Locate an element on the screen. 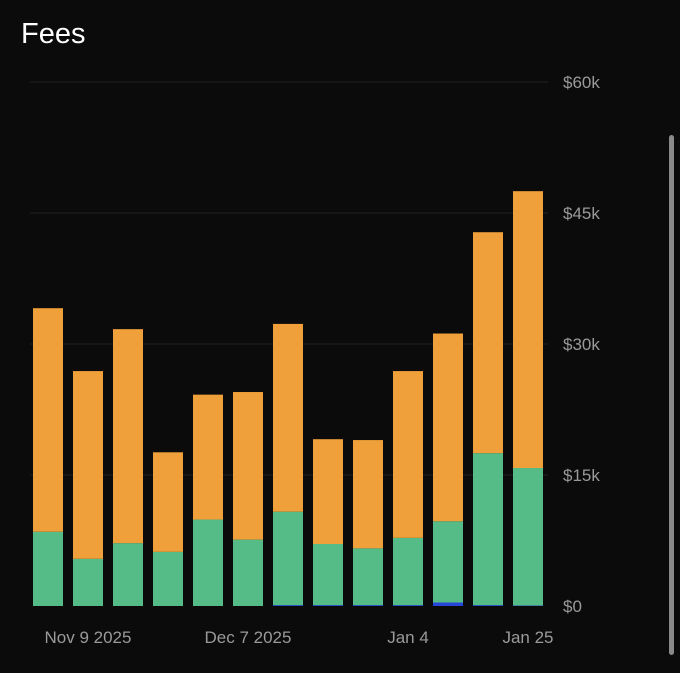  x-tick-label: Dec 7 2025 is located at coordinates (248, 637).